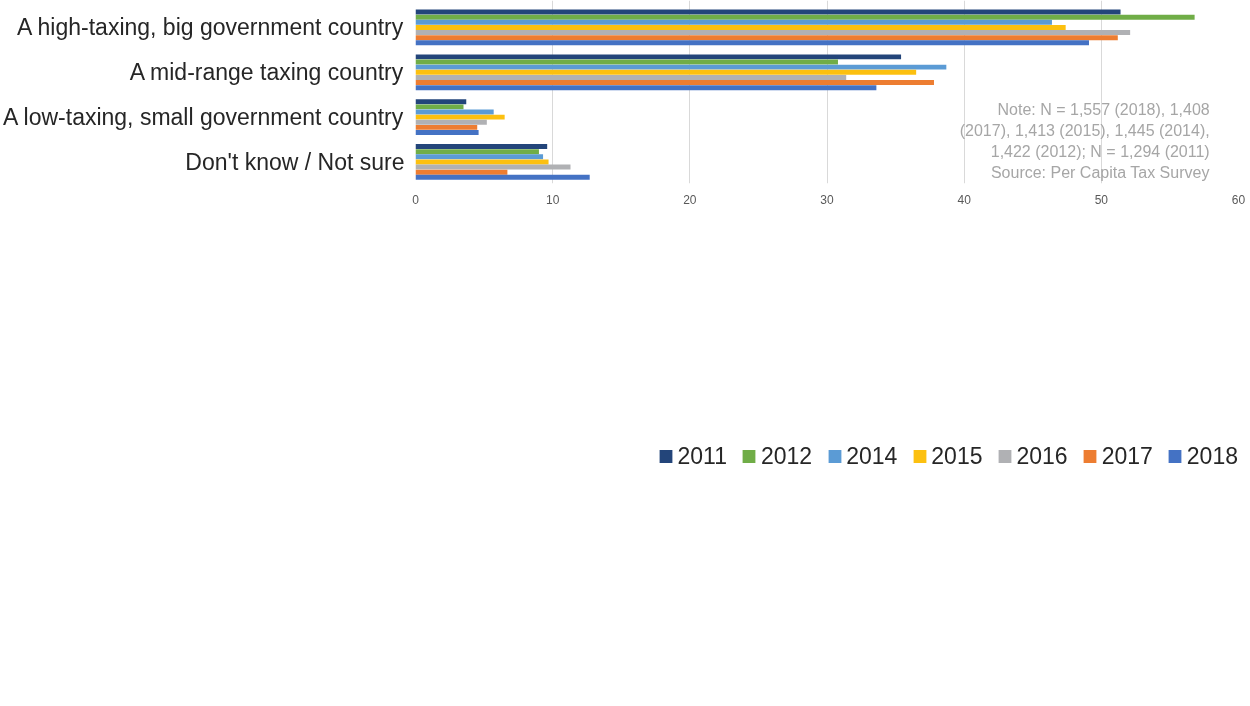 This screenshot has height=706, width=1250. What do you see at coordinates (690, 199) in the screenshot?
I see `x-tick-label: 20` at bounding box center [690, 199].